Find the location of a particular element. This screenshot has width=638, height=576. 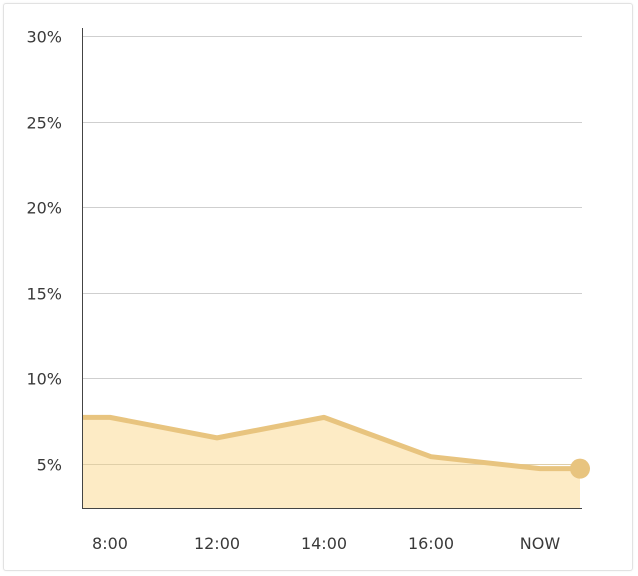

x-axis-labels: 8:00 12:00 14:00 16:00 NOW is located at coordinates (326, 543).